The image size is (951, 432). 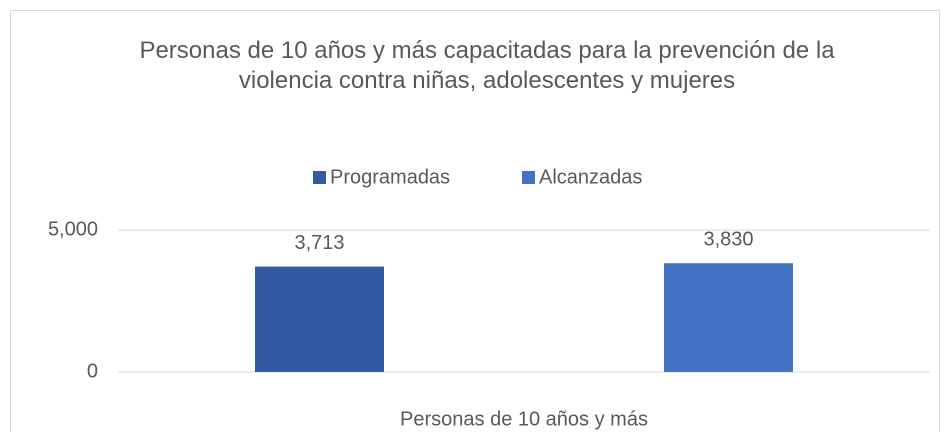 I want to click on legend-label: Programadas, so click(x=390, y=177).